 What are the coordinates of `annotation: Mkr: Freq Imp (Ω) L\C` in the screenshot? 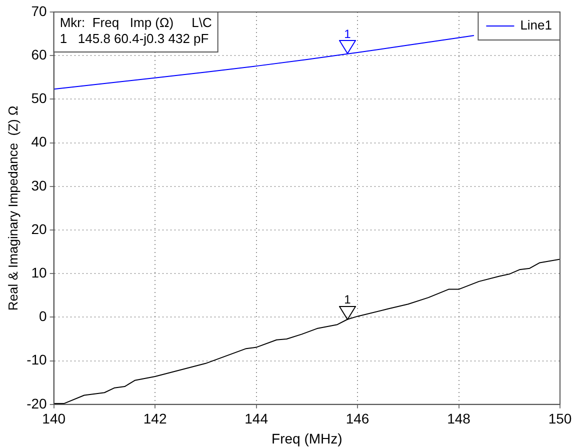 It's located at (136, 22).